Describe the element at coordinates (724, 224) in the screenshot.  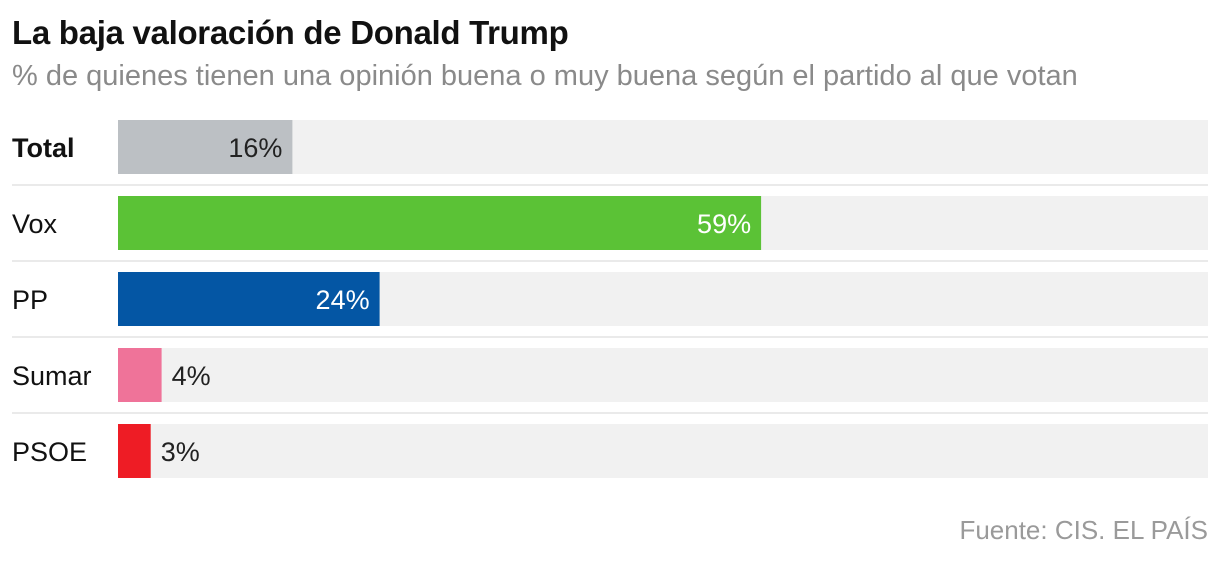
I see `data-label: 59%` at that location.